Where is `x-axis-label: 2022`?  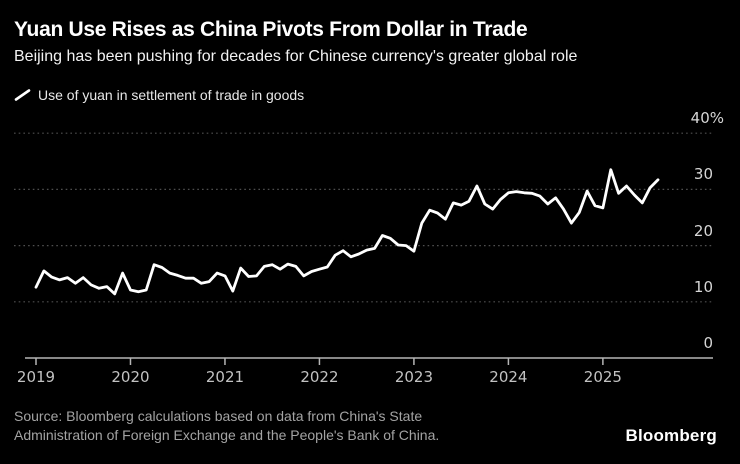 x-axis-label: 2022 is located at coordinates (319, 377).